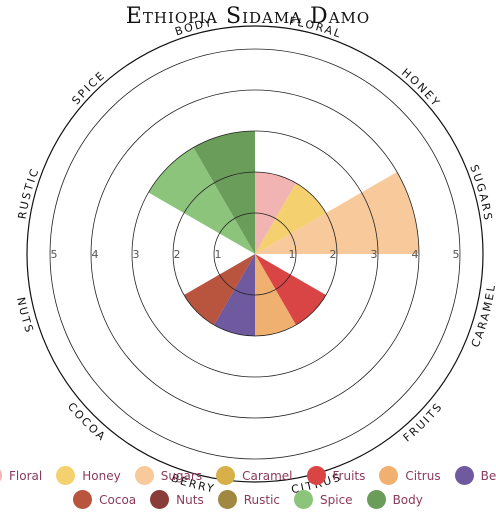 The image size is (496, 514). Describe the element at coordinates (389, 475) in the screenshot. I see `legend-swatch-citrus` at that location.